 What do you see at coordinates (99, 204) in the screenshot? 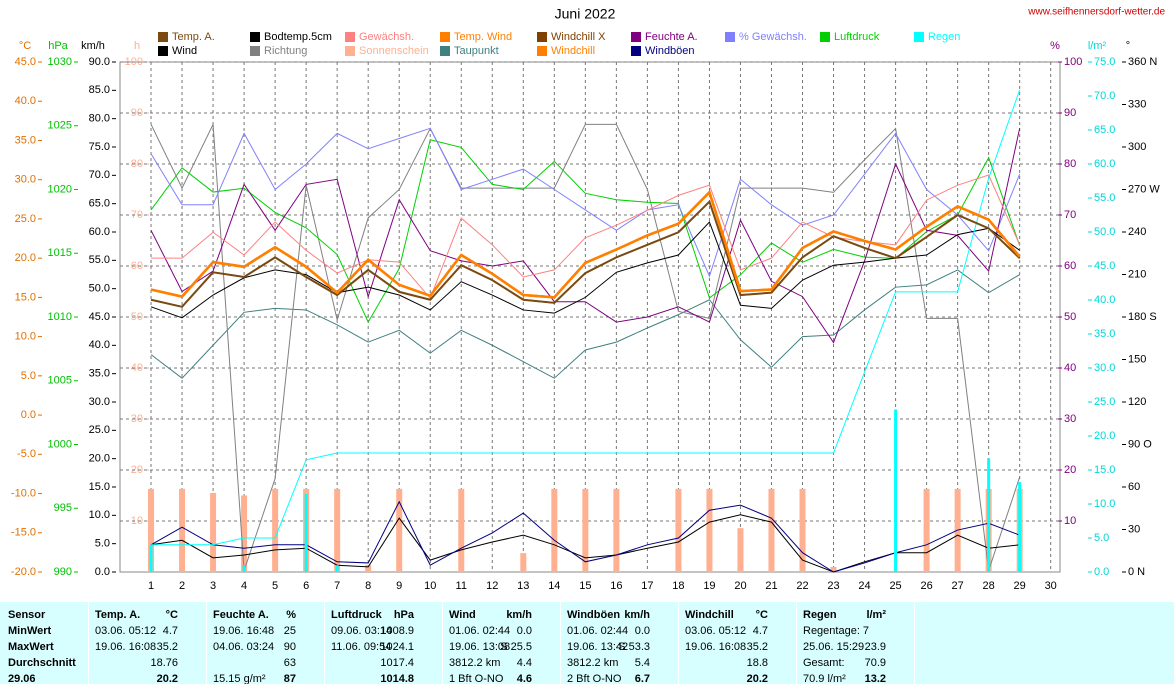
I see `y-tick-label: 65.0` at bounding box center [99, 204].